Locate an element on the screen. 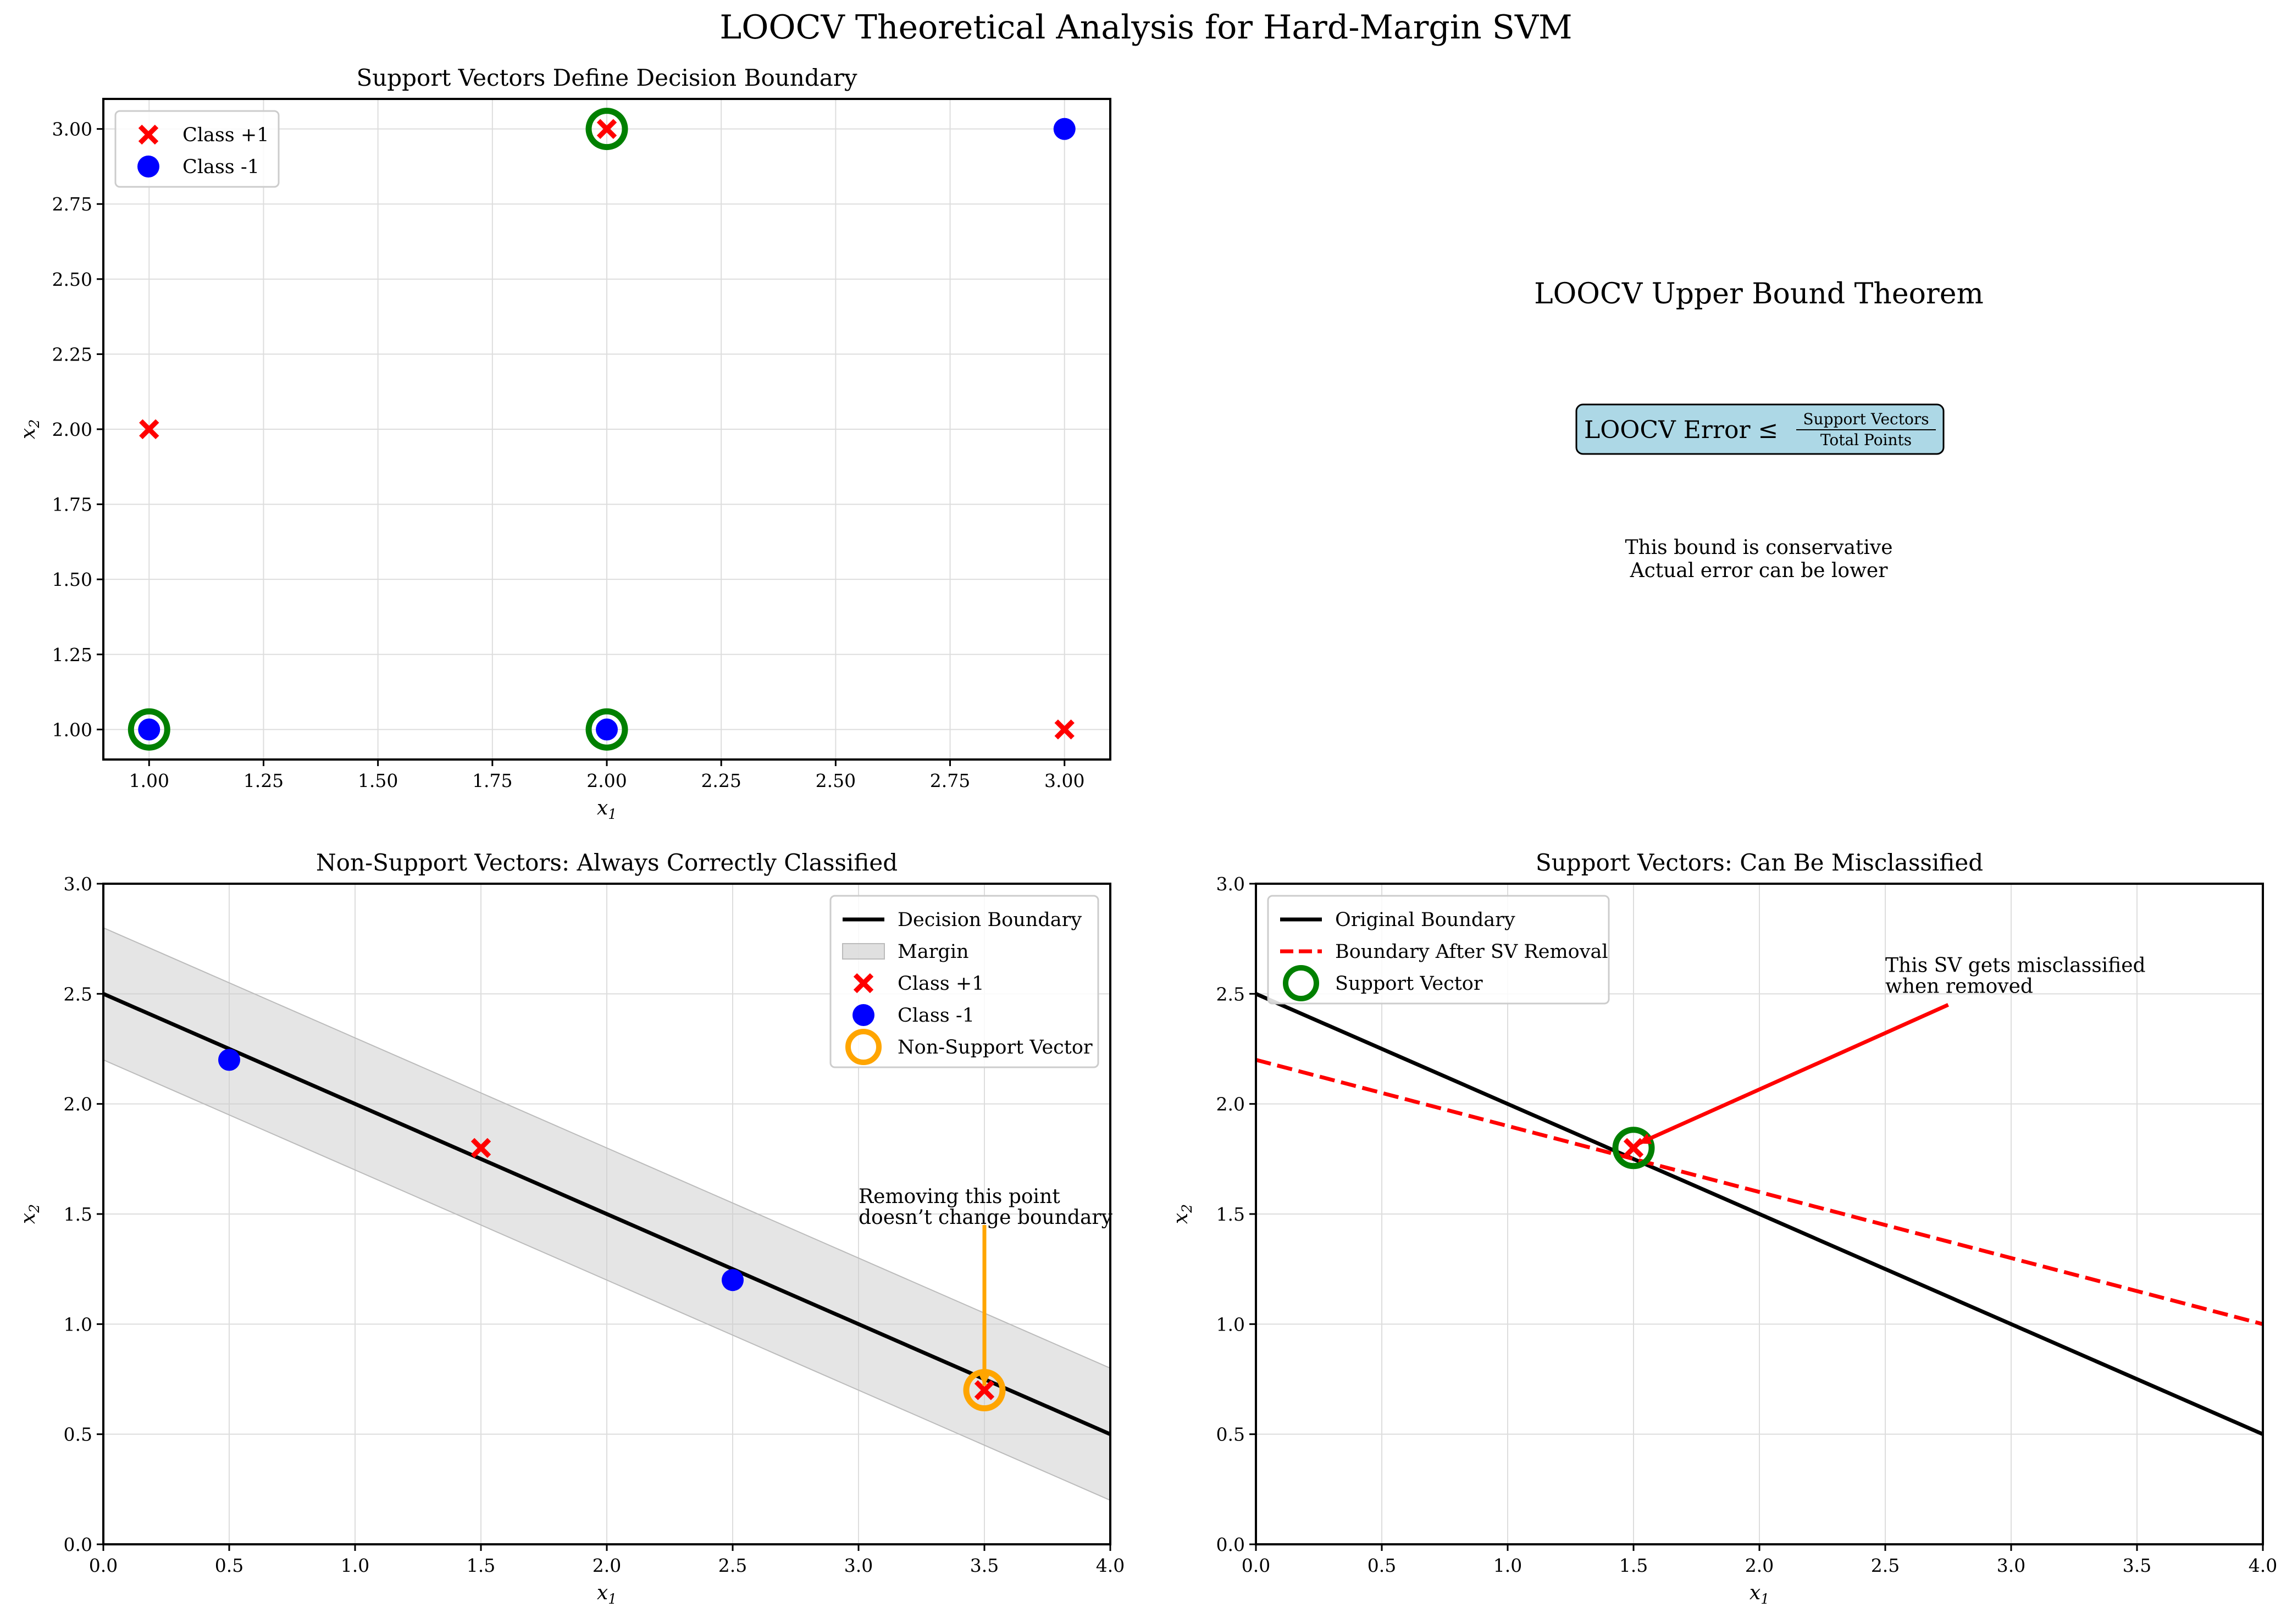 The height and width of the screenshot is (1624, 2292). theorem-formula-box is located at coordinates (1760, 429).